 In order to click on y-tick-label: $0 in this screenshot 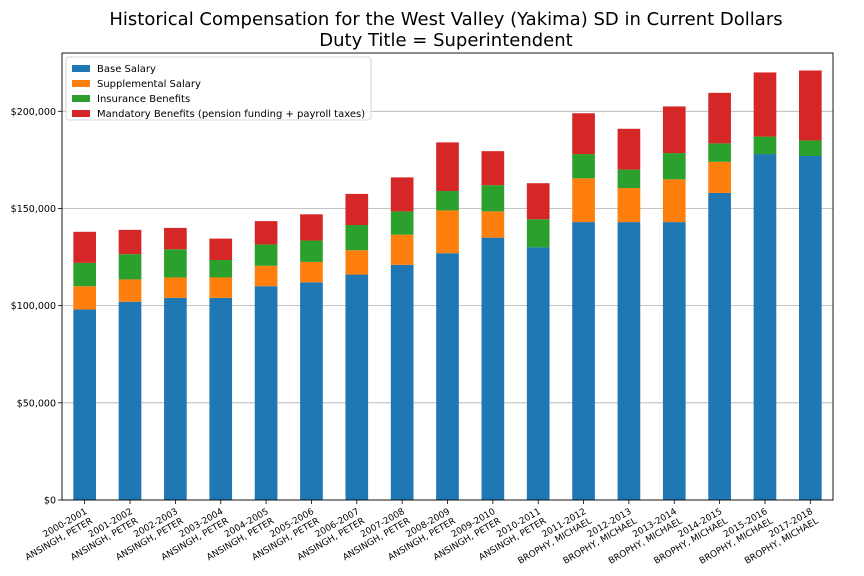, I will do `click(50, 501)`.